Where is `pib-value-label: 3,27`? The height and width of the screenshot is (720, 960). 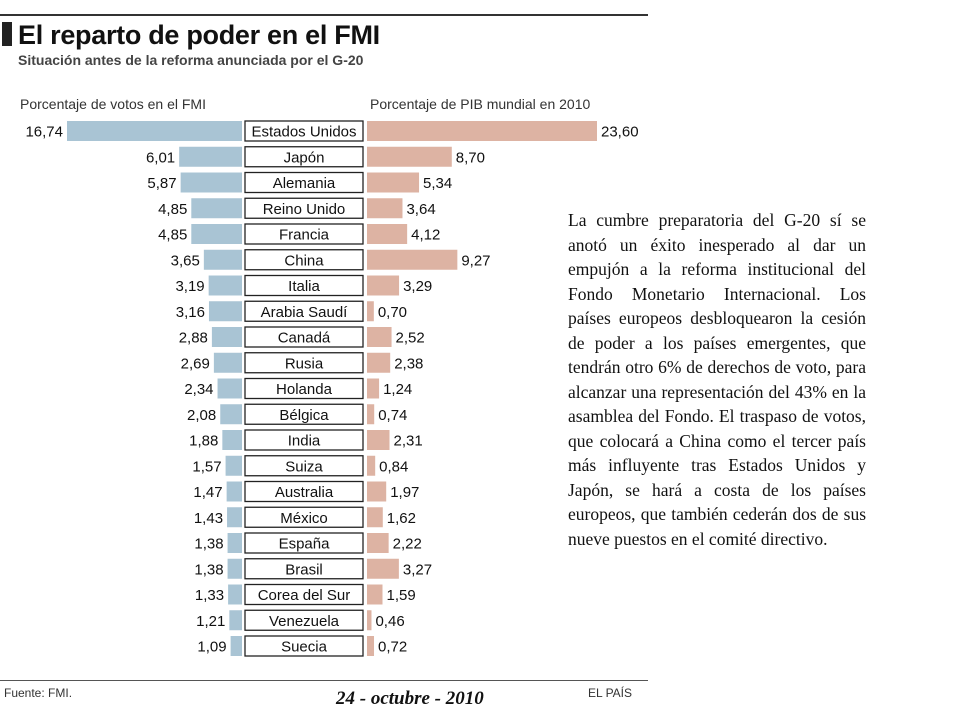 pib-value-label: 3,27 is located at coordinates (417, 569).